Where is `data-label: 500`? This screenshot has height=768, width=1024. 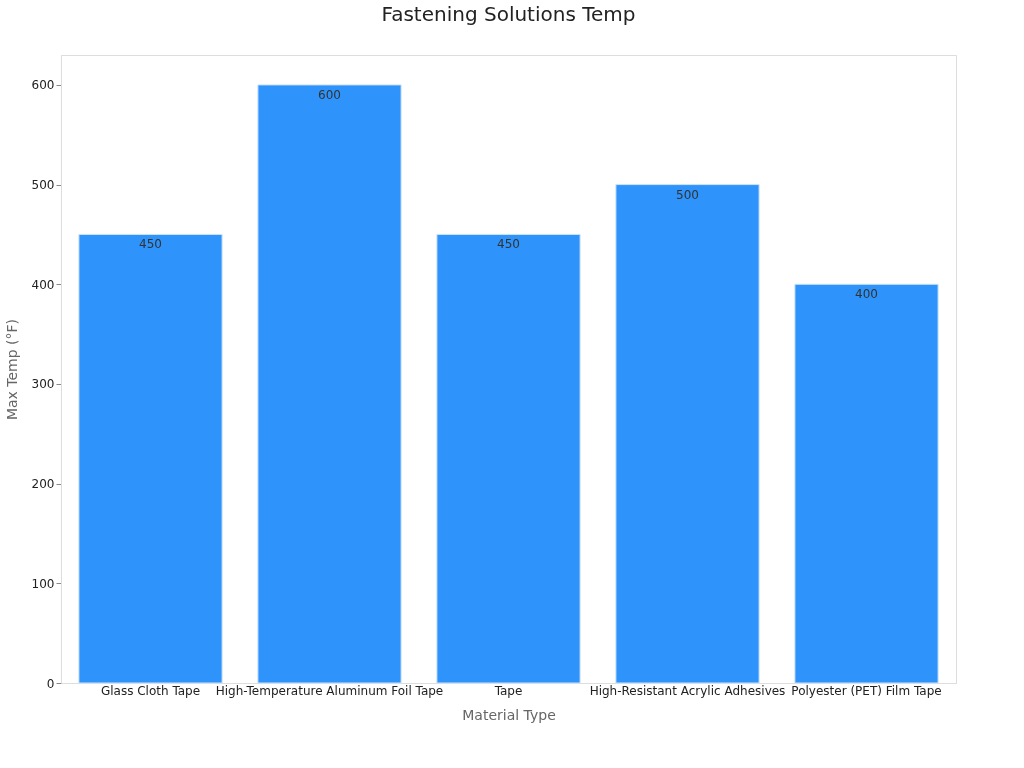 data-label: 500 is located at coordinates (687, 194).